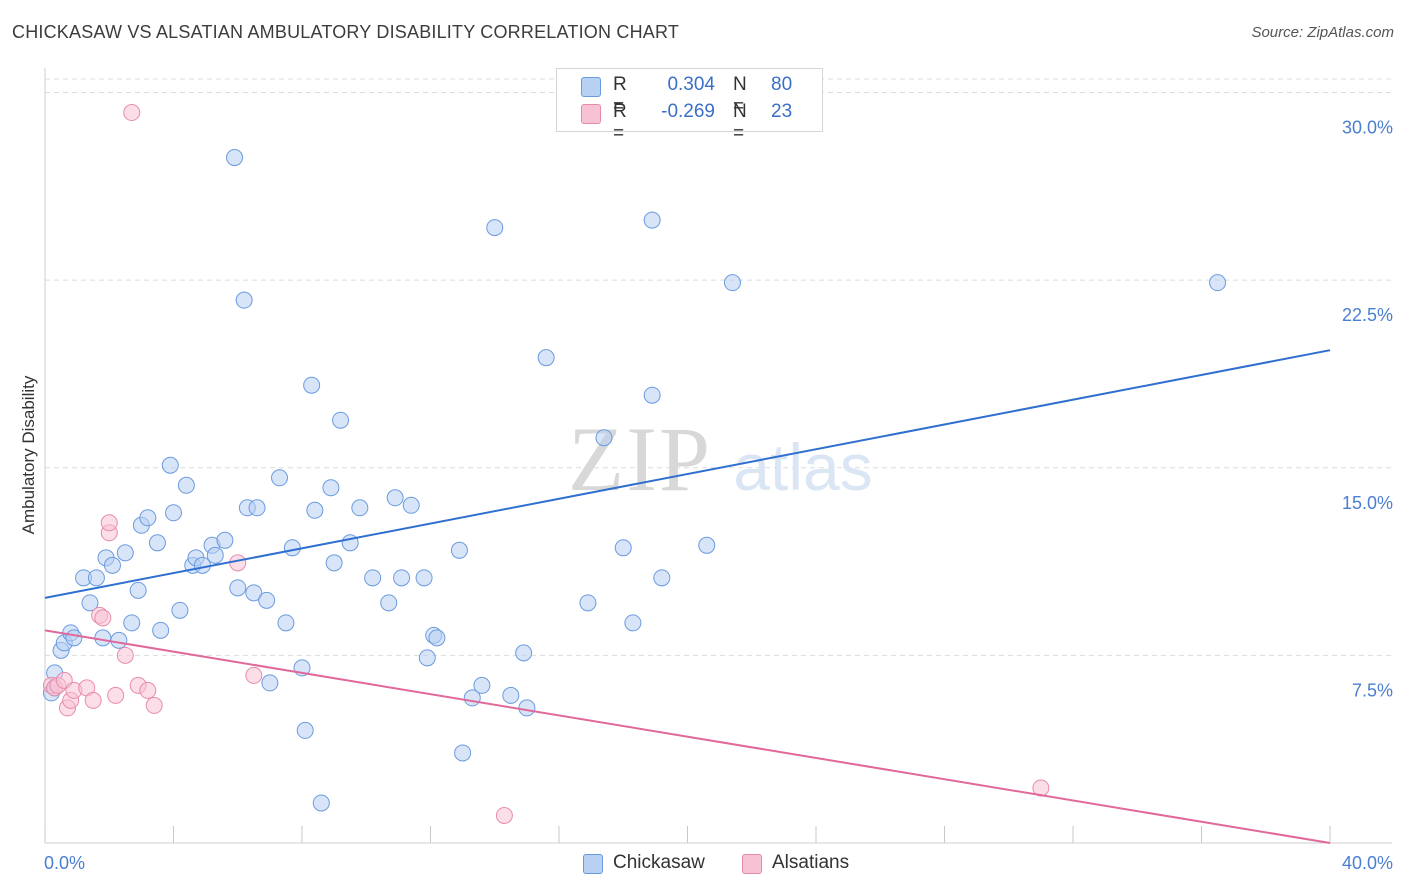 Image resolution: width=1406 pixels, height=892 pixels. What do you see at coordinates (691, 84) in the screenshot?
I see `chickasaw-r-value: 0.304` at bounding box center [691, 84].